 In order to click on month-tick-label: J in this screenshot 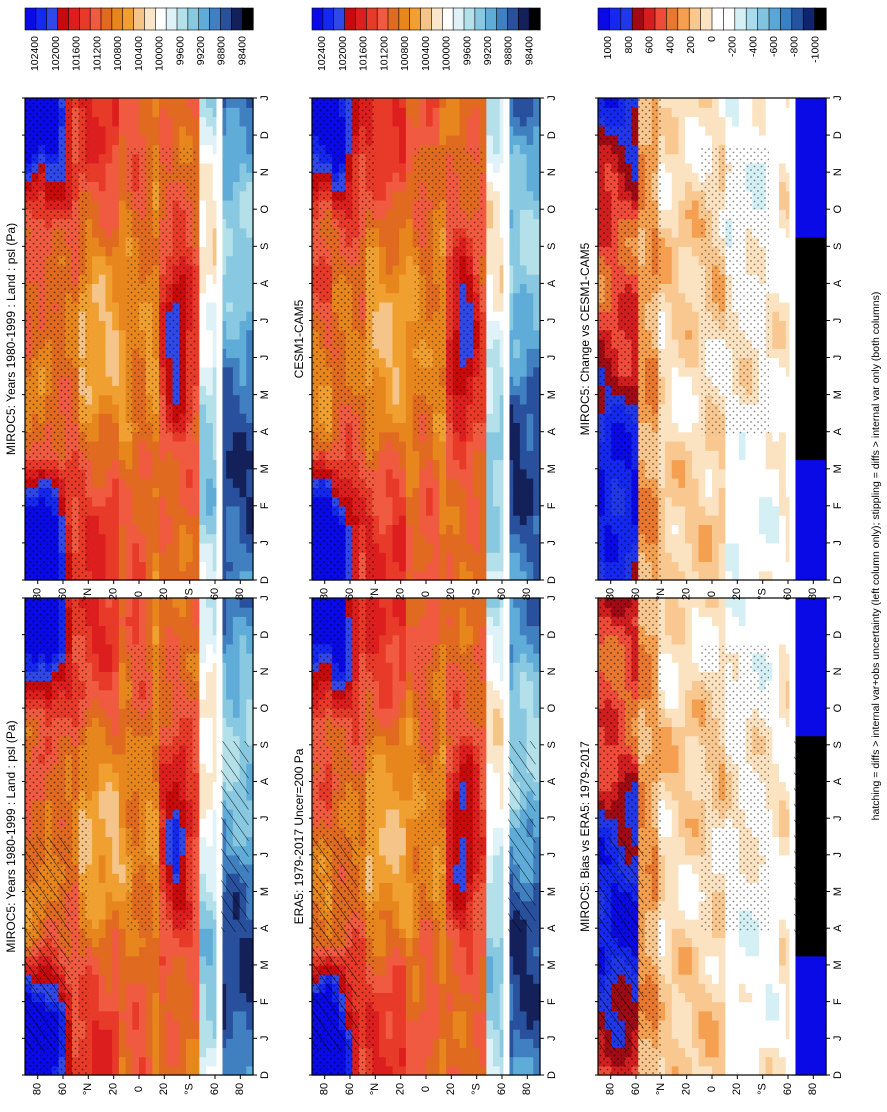, I will do `click(265, 1039)`.